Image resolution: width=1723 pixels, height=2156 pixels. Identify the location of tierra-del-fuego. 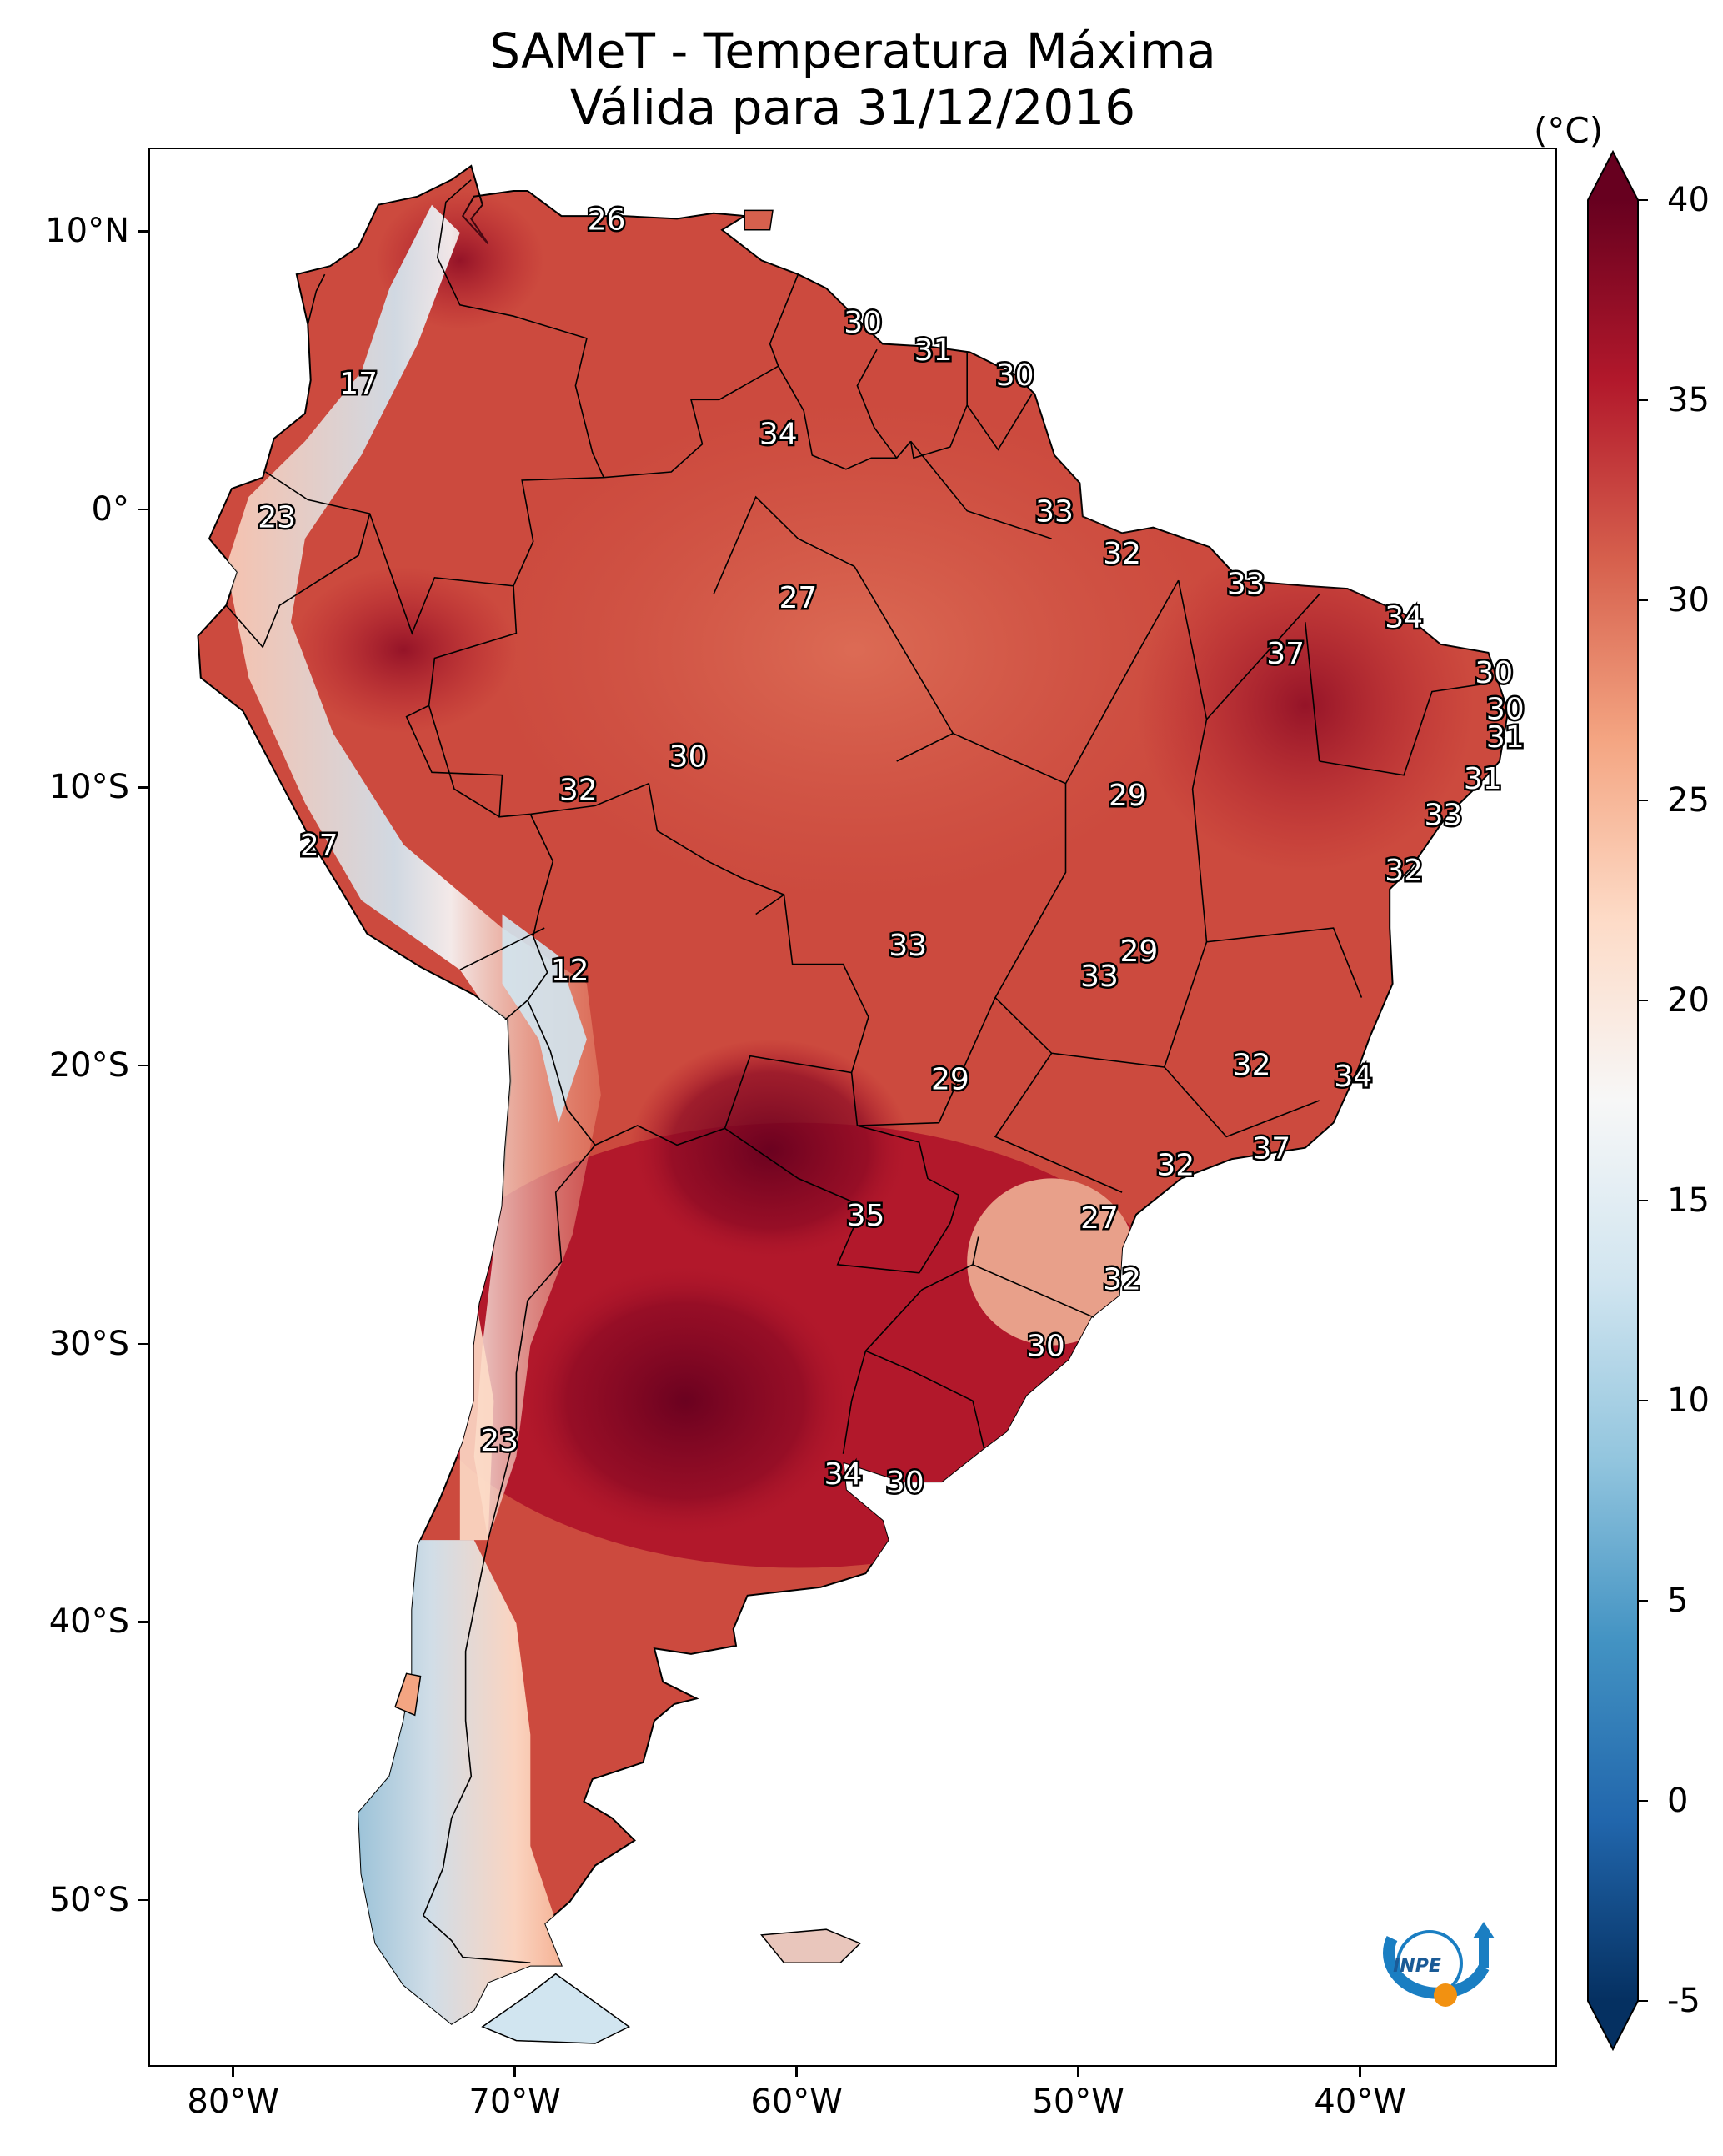
(556, 2008).